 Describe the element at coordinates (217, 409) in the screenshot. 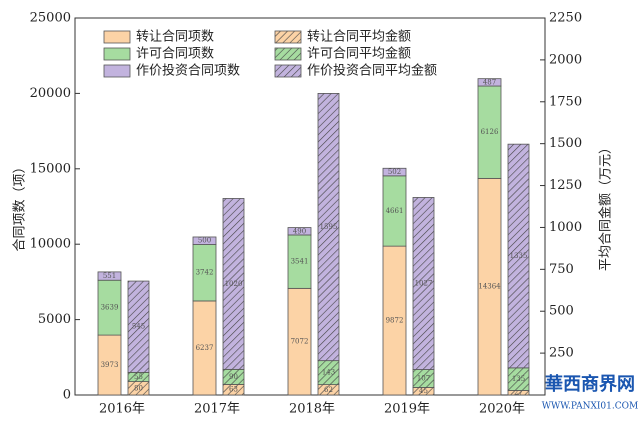

I see `x-tick-label: 2017年` at that location.